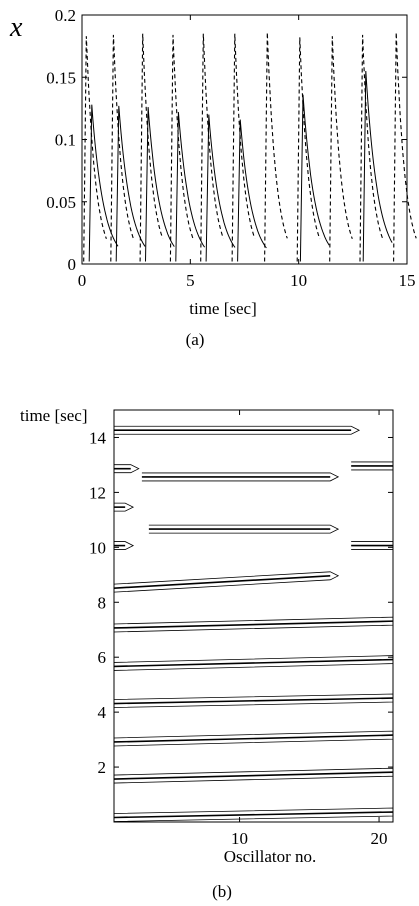 Image resolution: width=419 pixels, height=906 pixels. What do you see at coordinates (82, 280) in the screenshot?
I see `panel-a-x-tick-label: 0` at bounding box center [82, 280].